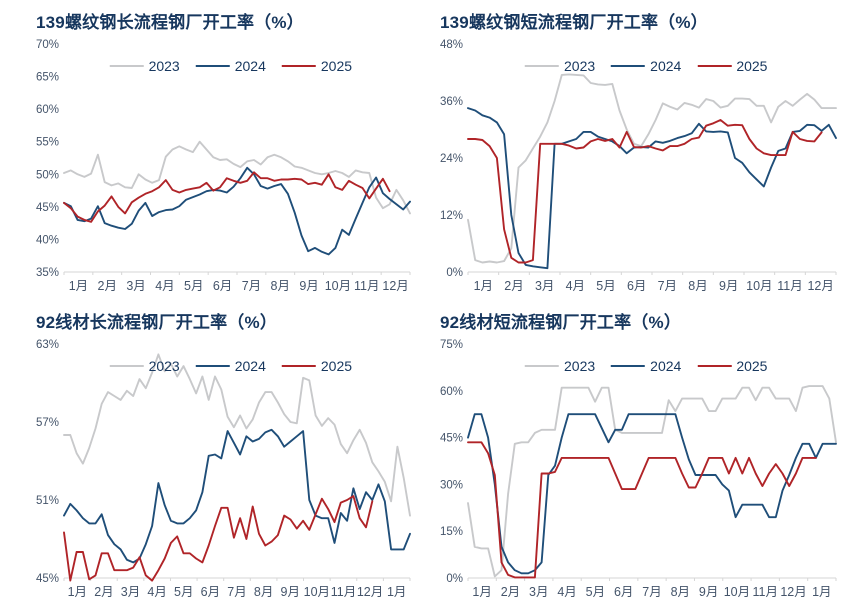 The width and height of the screenshot is (856, 606). I want to click on legend-rebar-long: 2023 2024 2025, so click(231, 66).